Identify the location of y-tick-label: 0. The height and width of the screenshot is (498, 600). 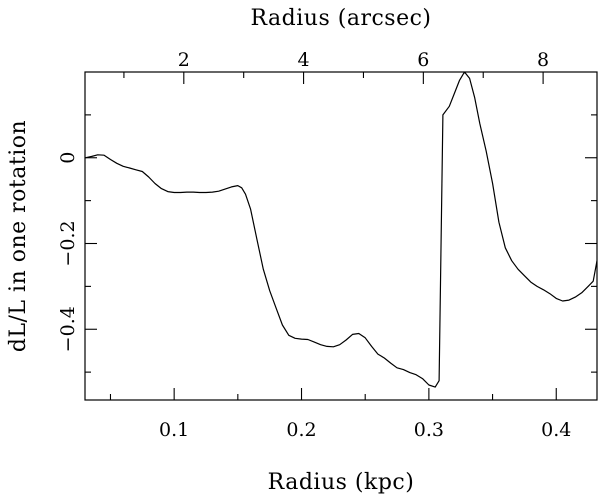
(68, 158).